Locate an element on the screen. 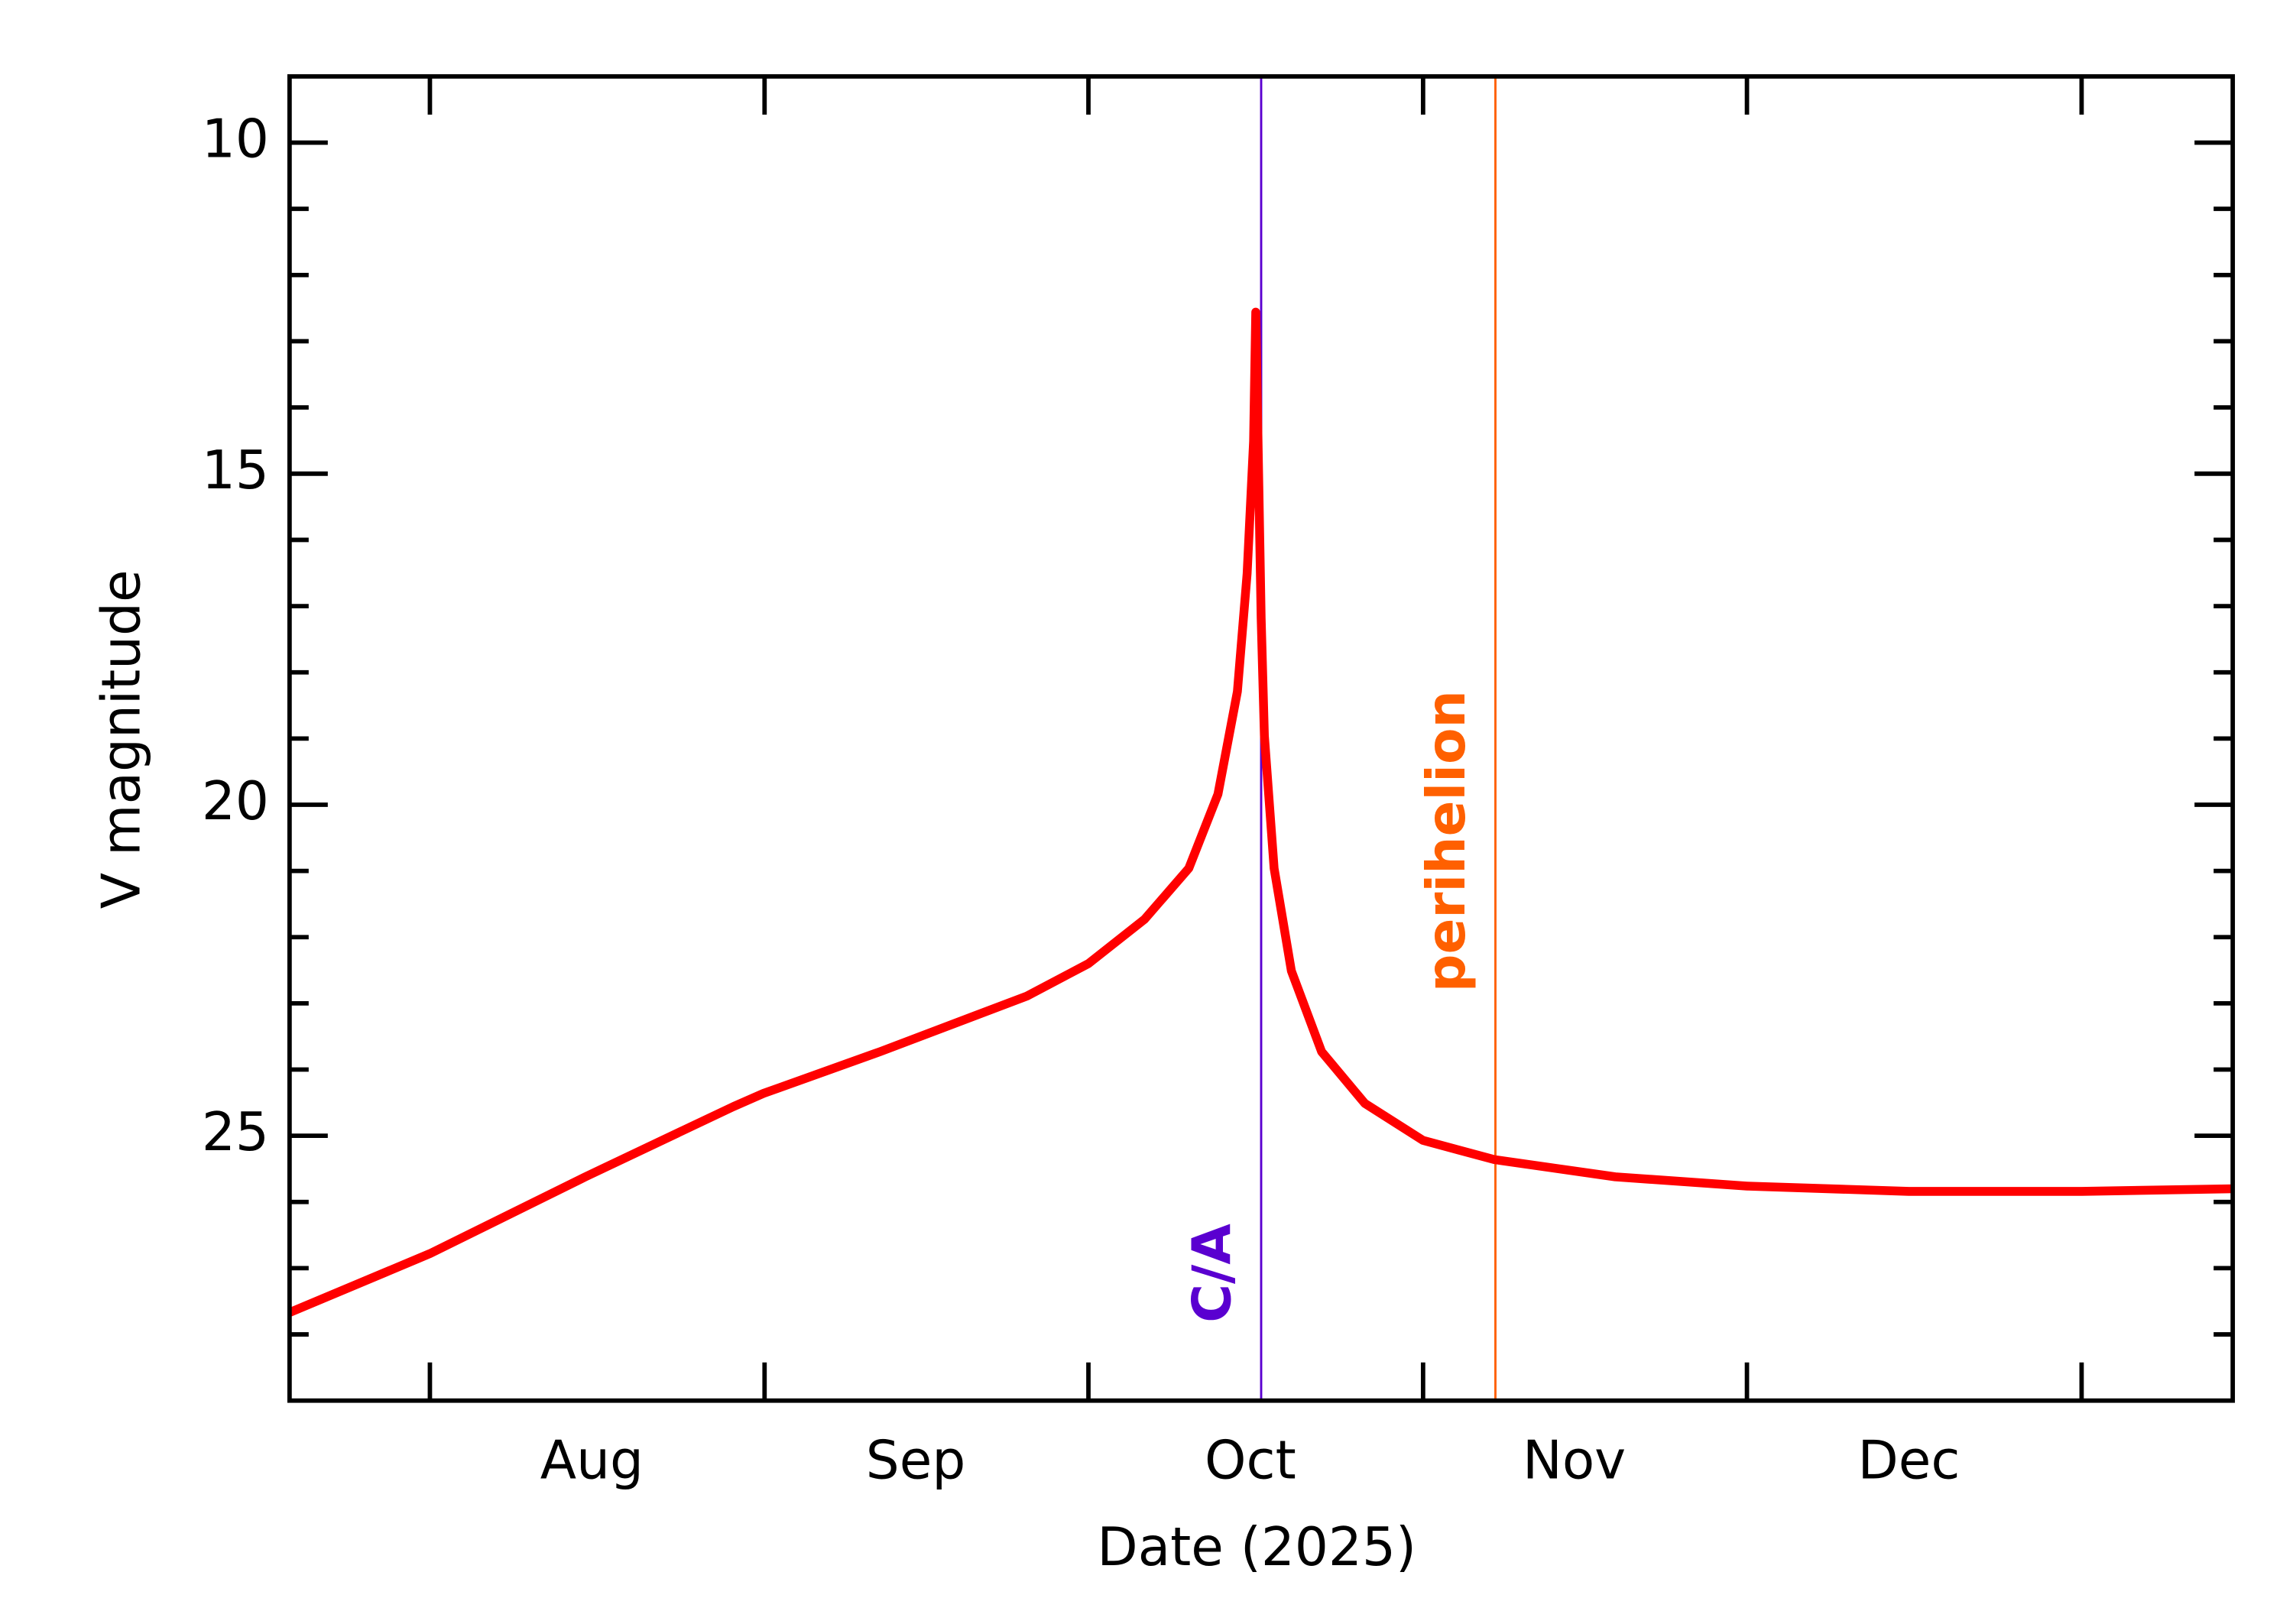 The image size is (2293, 1624). x-tick-label: Nov is located at coordinates (1574, 1460).